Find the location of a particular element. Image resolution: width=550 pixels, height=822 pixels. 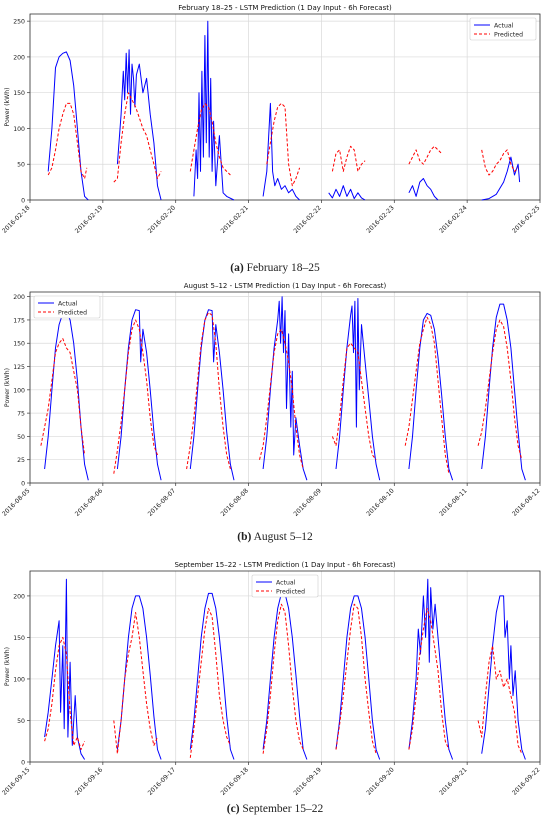

caption-a-text: February 18–25 is located at coordinates (283, 268).